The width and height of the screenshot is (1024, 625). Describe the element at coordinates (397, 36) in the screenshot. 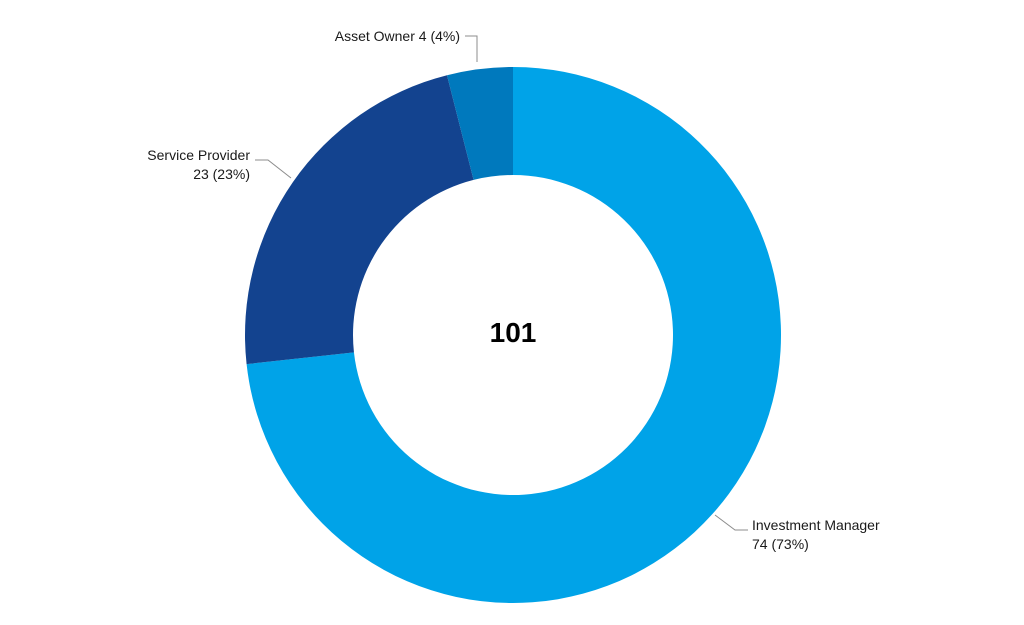

I see `slice-label-asset-owner: Asset Owner 4 (4%)` at that location.